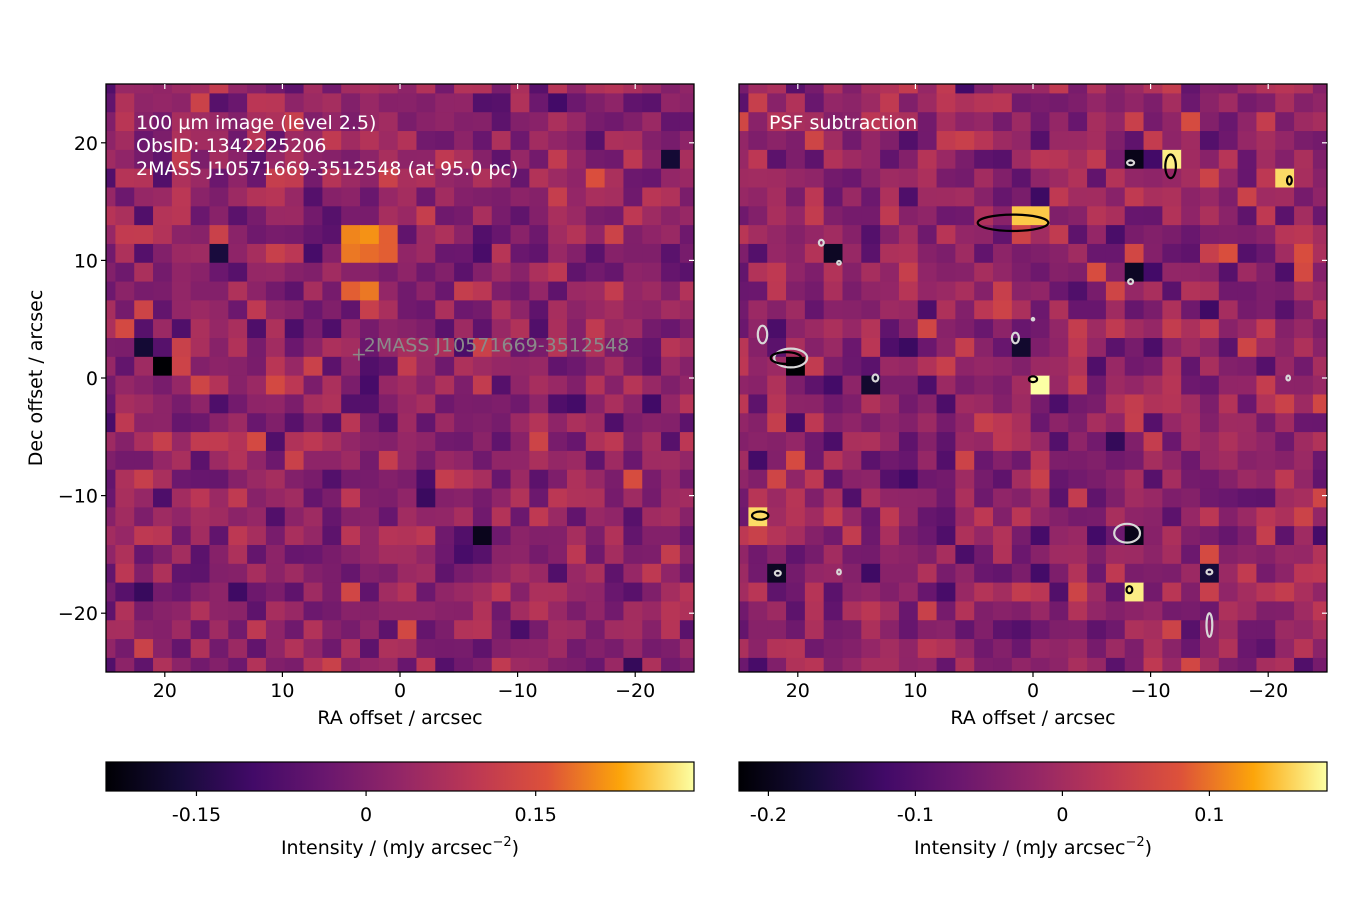 This screenshot has width=1350, height=900. Describe the element at coordinates (518, 691) in the screenshot. I see `x-tick-label: −10` at that location.